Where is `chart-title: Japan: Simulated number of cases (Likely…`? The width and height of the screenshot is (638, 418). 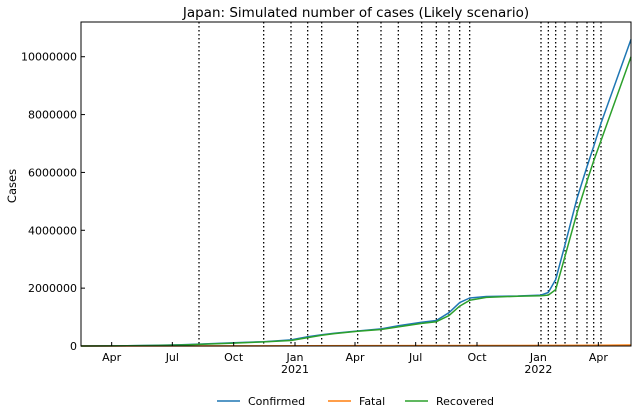
chart-title: Japan: Simulated number of cases (Likely… is located at coordinates (355, 13).